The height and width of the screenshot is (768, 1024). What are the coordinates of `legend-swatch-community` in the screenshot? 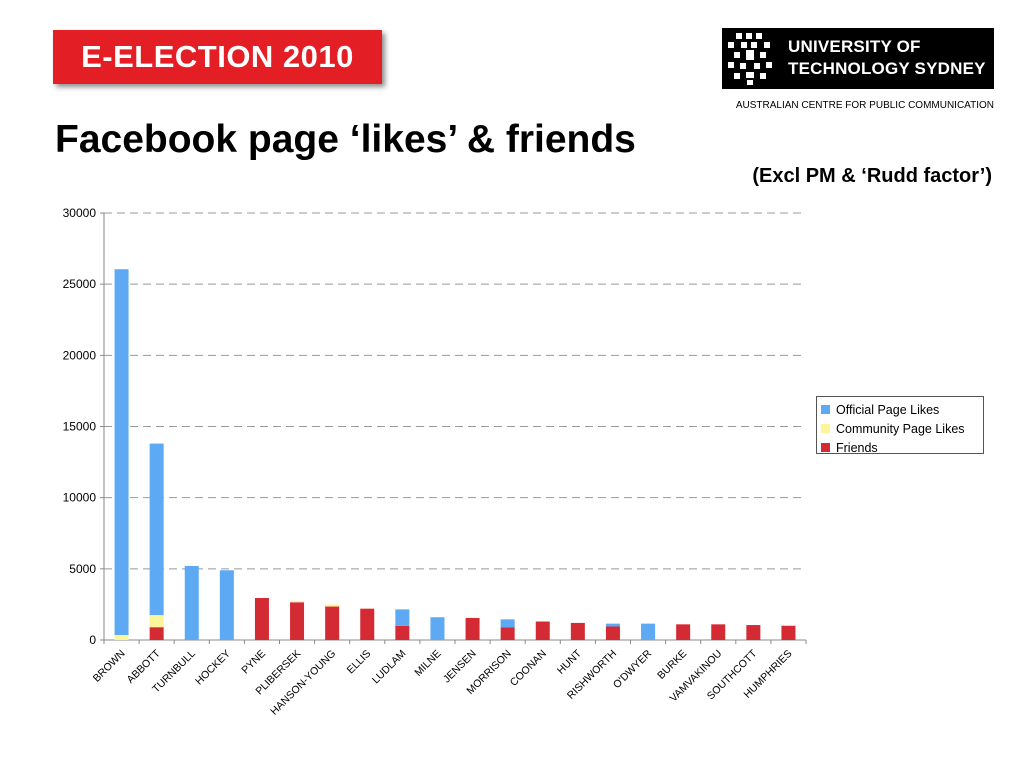 It's located at (825, 428).